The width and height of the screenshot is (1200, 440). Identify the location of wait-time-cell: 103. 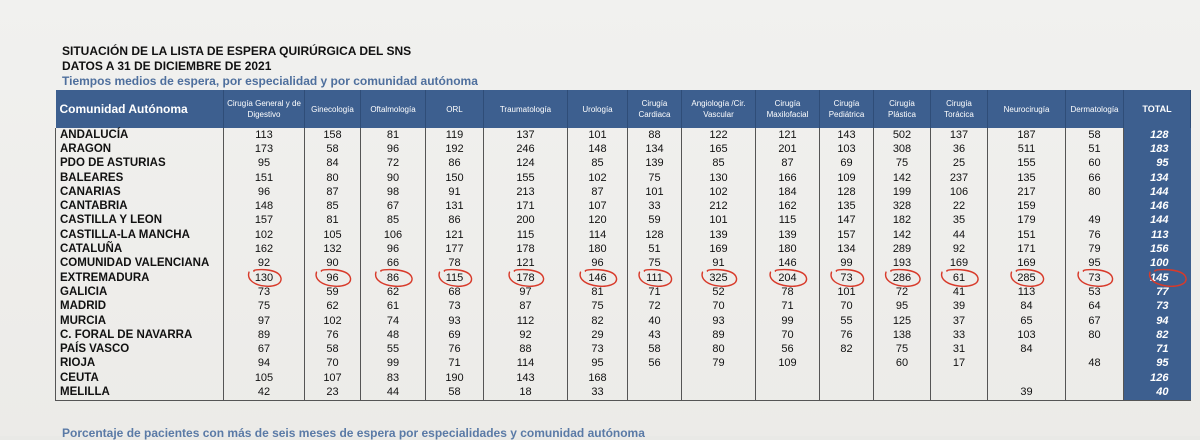
(1026, 335).